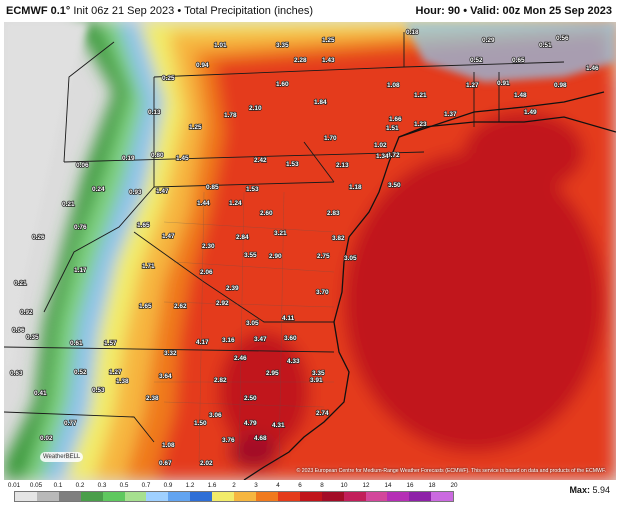 This screenshot has height=509, width=620. What do you see at coordinates (454, 485) in the screenshot?
I see `legend-tick-label: 20` at bounding box center [454, 485].